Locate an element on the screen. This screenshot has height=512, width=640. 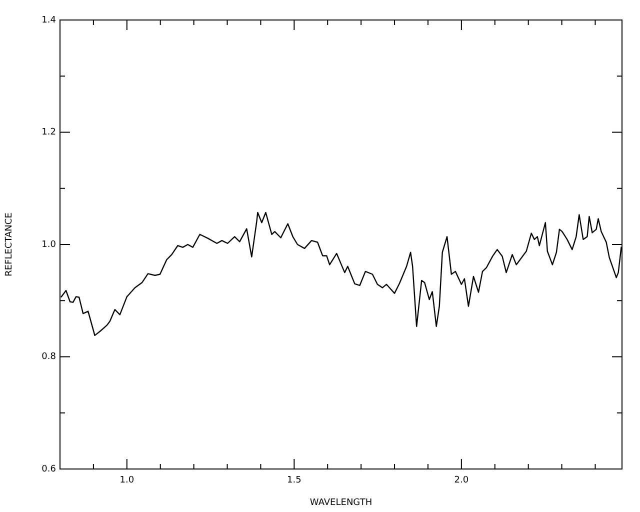
y-tick-label: 0.8 is located at coordinates (49, 357).